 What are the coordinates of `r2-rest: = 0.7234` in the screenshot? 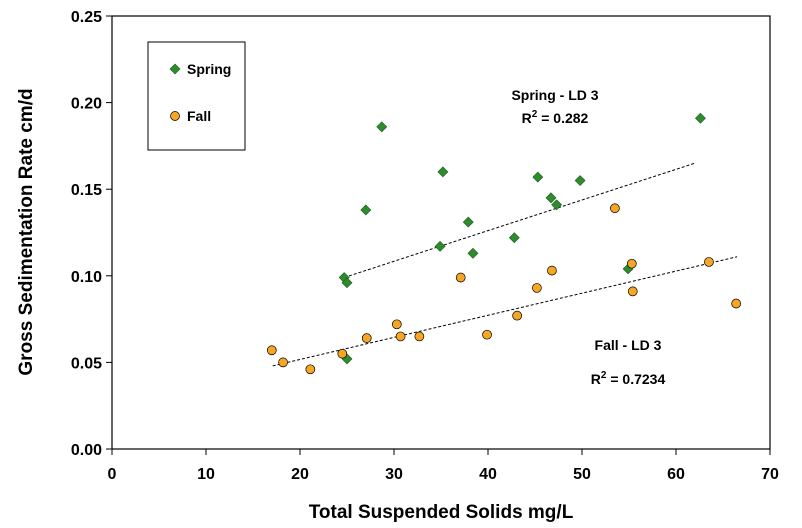 It's located at (635, 379).